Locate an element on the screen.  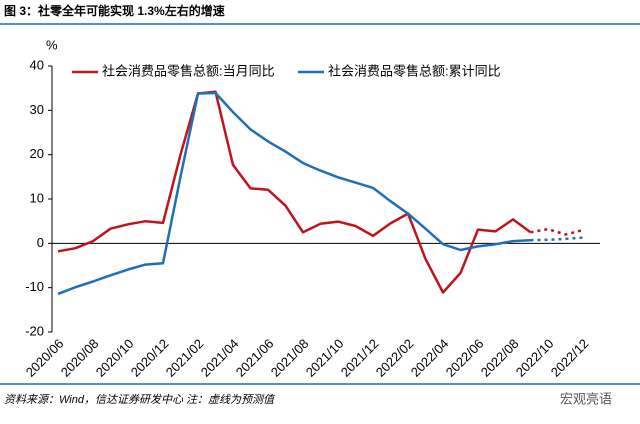
x-tick-label: 2021/04 is located at coordinates (220, 358).